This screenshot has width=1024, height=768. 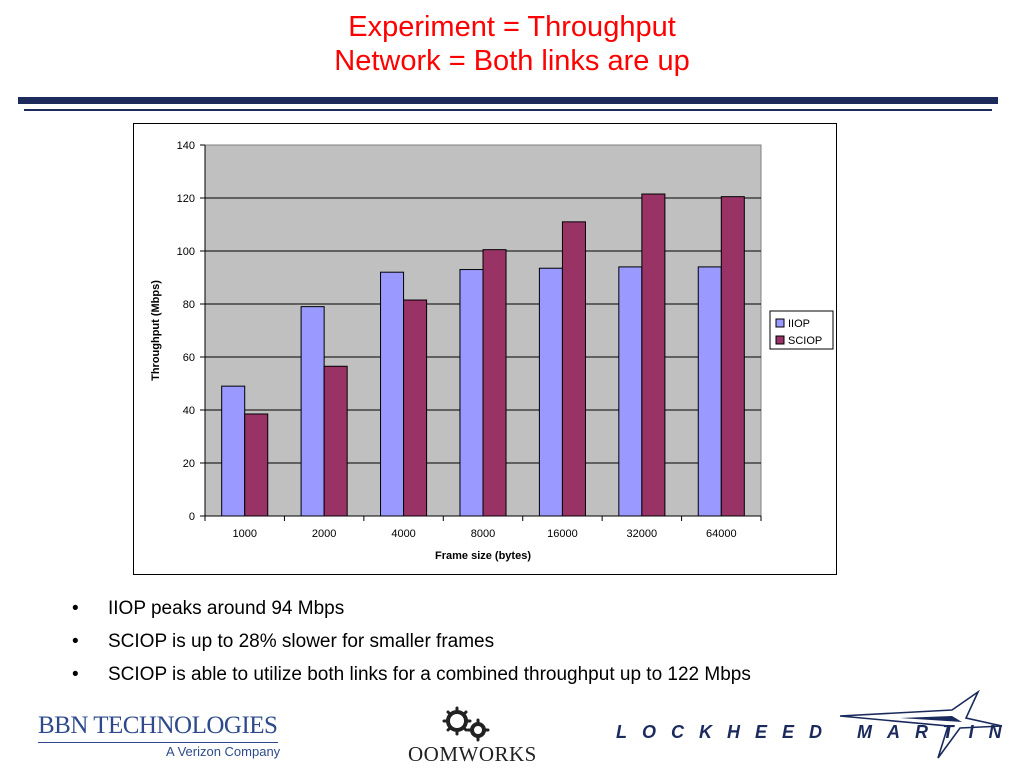 What do you see at coordinates (186, 199) in the screenshot?
I see `y-tick-label: 120` at bounding box center [186, 199].